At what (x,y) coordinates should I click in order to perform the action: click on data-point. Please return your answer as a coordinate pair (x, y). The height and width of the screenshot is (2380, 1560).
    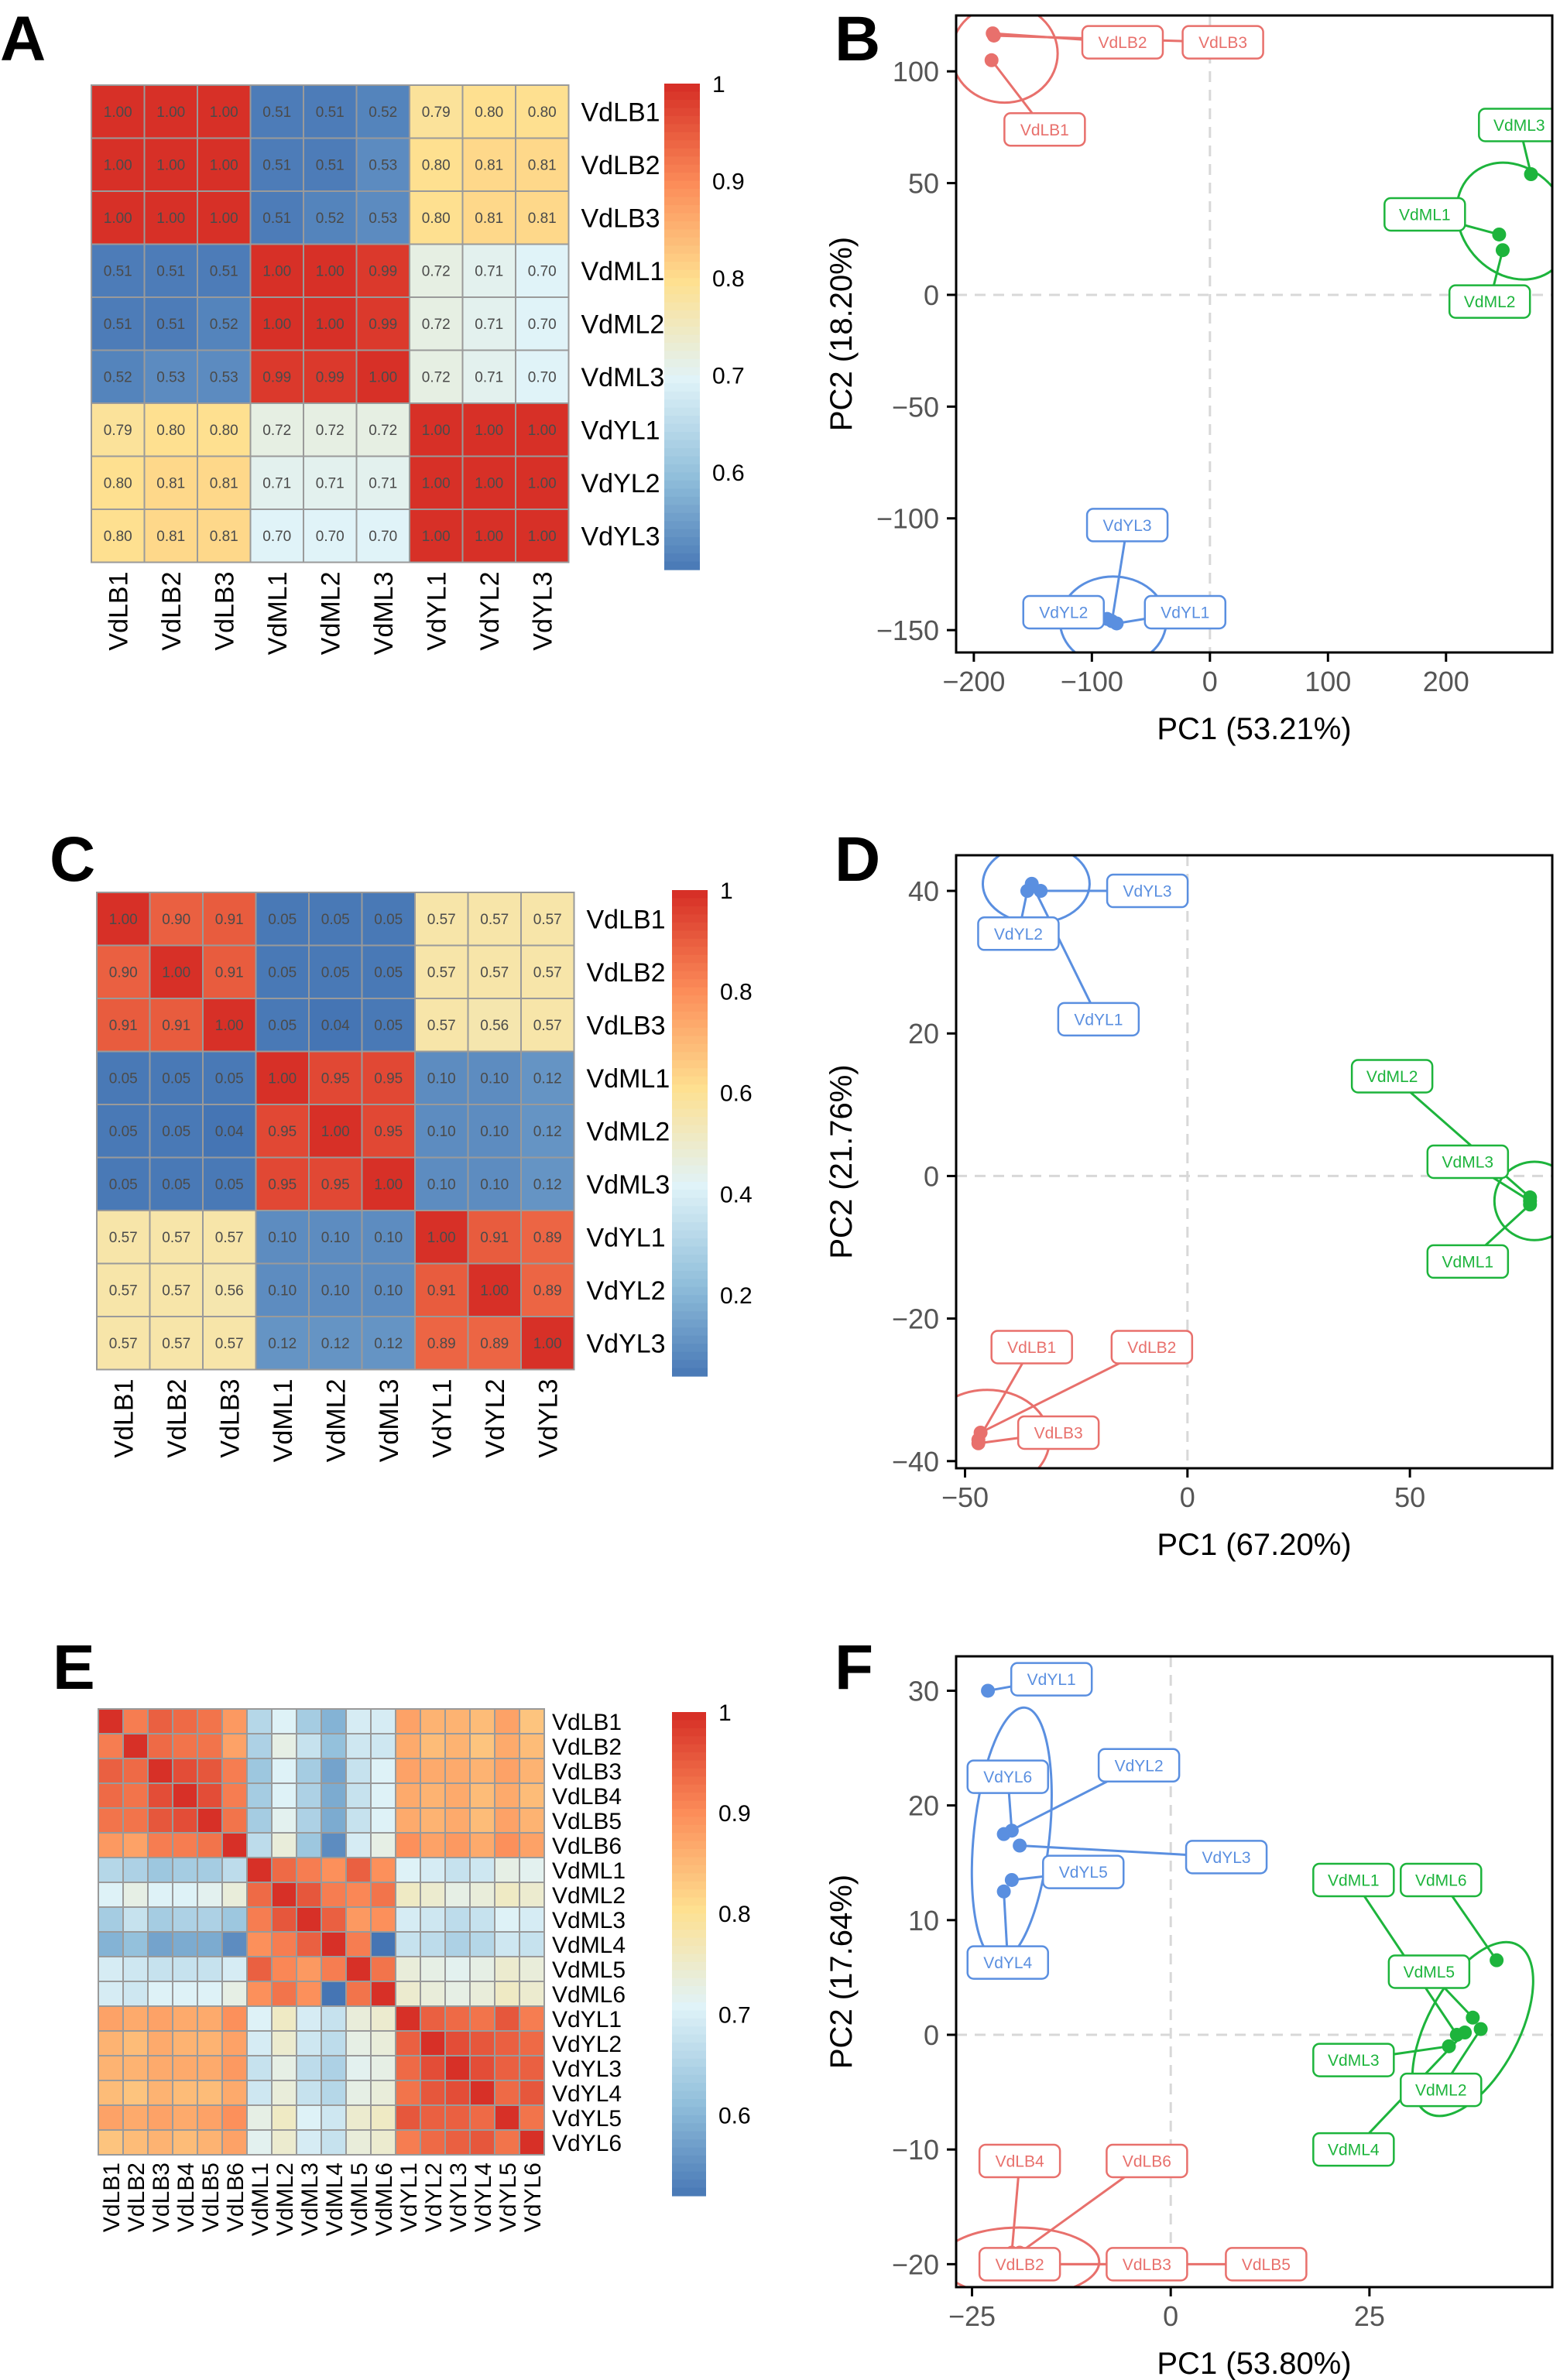
    Looking at the image, I should click on (1530, 1200).